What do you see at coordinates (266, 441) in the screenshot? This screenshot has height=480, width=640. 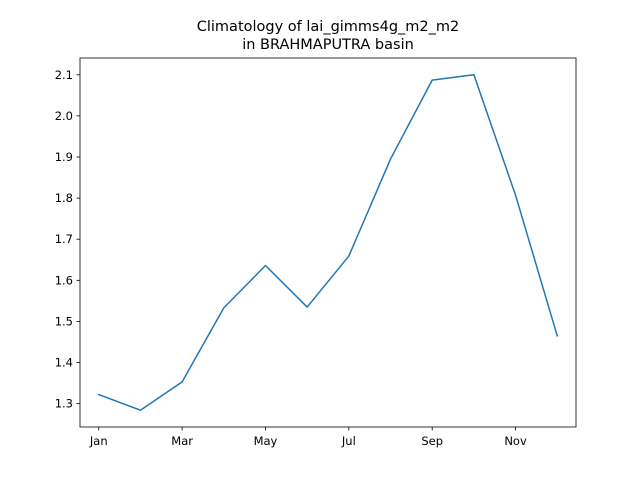 I see `x-tick-label: May` at bounding box center [266, 441].